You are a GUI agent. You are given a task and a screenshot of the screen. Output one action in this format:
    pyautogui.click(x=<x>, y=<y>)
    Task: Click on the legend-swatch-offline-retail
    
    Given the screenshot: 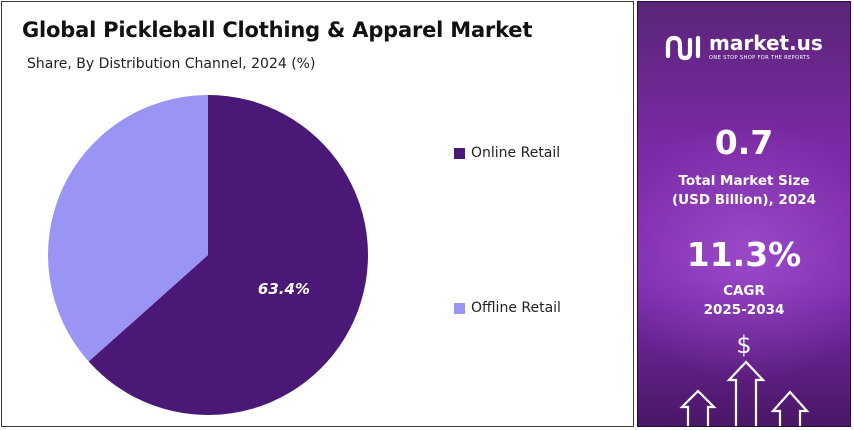 What is the action you would take?
    pyautogui.click(x=459, y=308)
    